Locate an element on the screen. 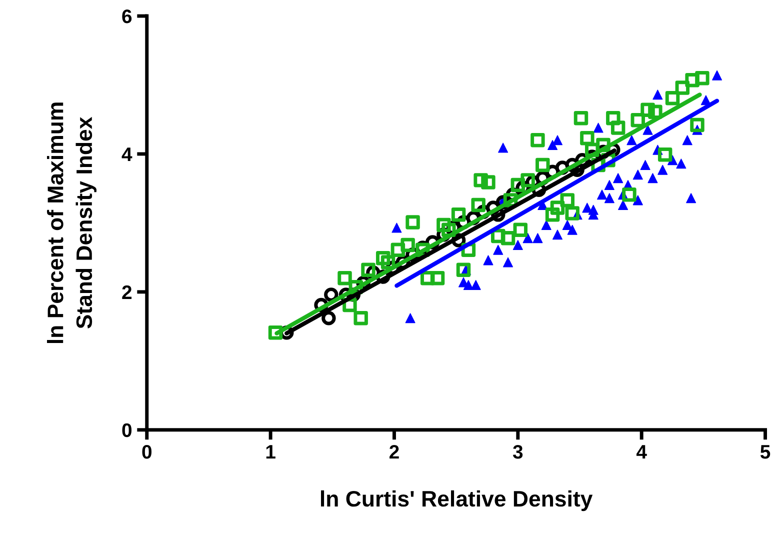 This screenshot has height=534, width=773. y-tick-label: 0 is located at coordinates (127, 430).